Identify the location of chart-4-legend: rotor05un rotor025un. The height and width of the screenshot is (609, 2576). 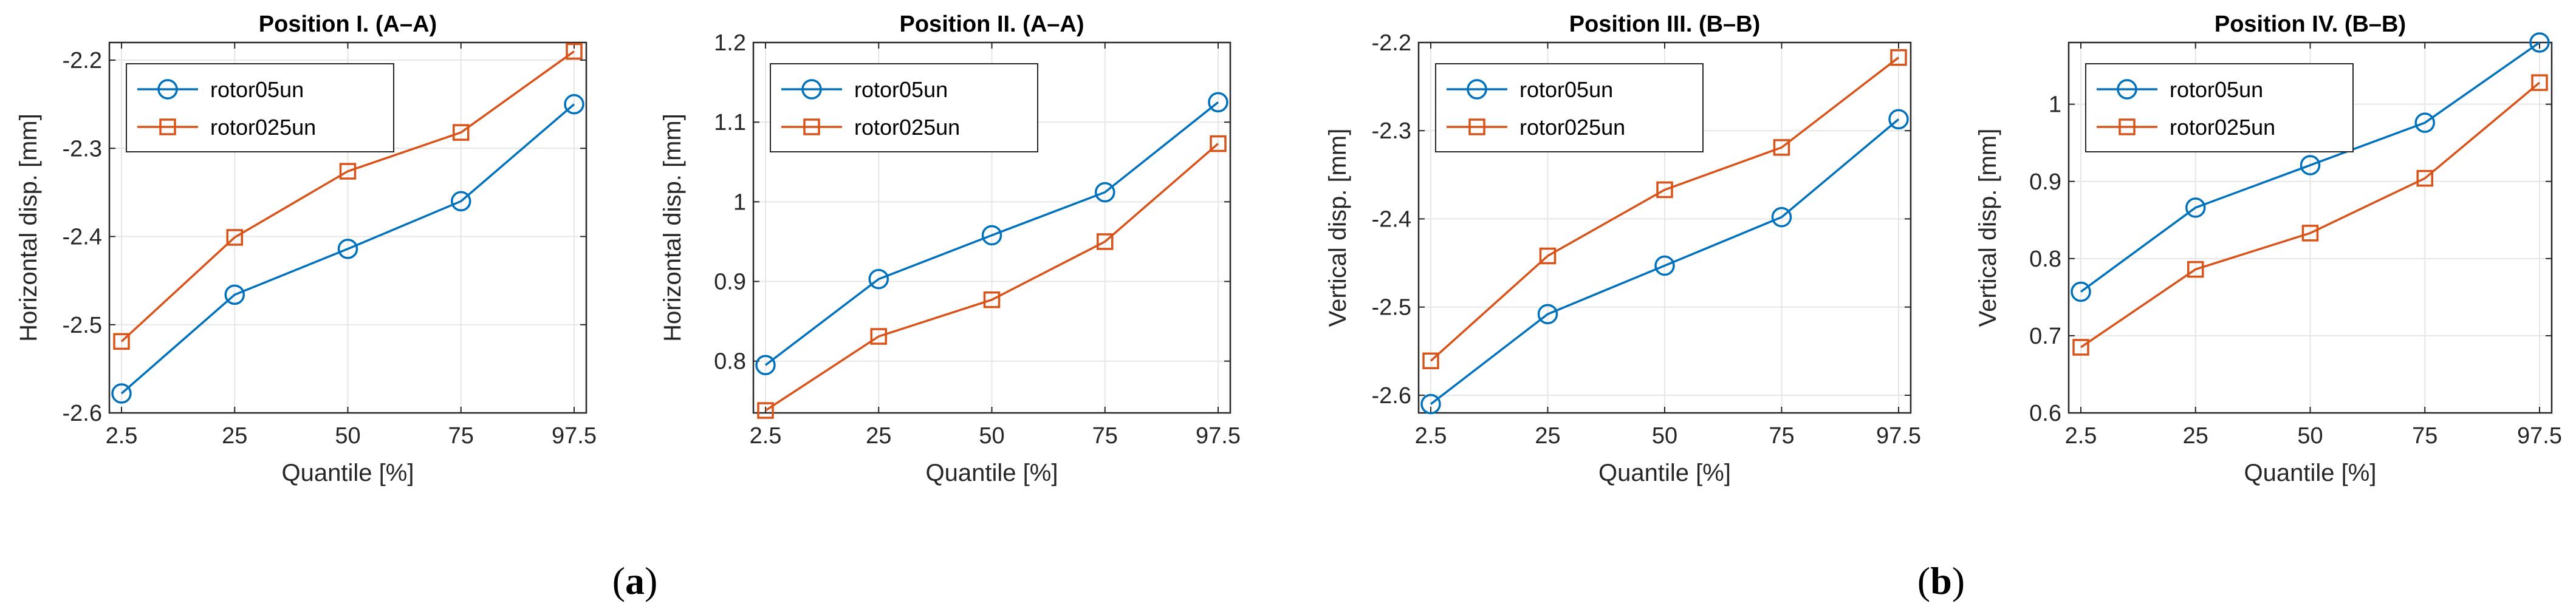
(2219, 107).